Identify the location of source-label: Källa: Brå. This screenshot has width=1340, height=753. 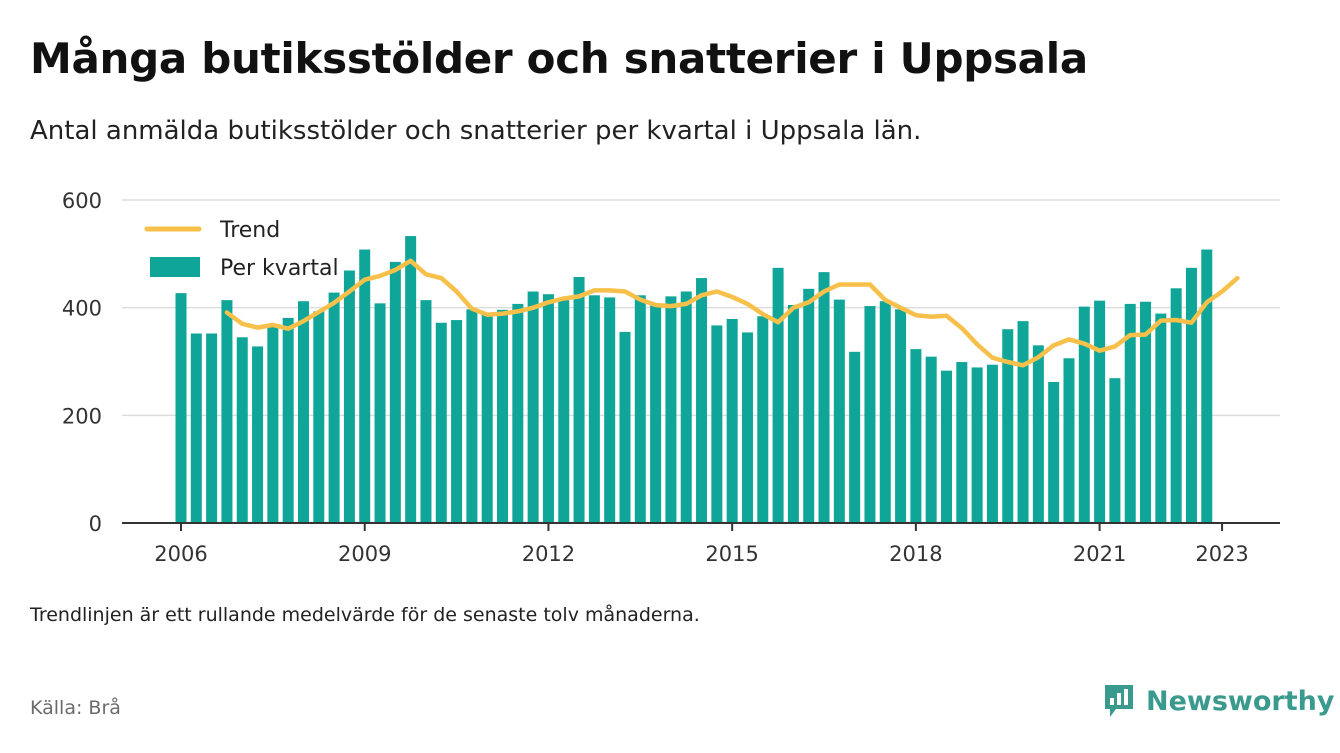
(75, 708).